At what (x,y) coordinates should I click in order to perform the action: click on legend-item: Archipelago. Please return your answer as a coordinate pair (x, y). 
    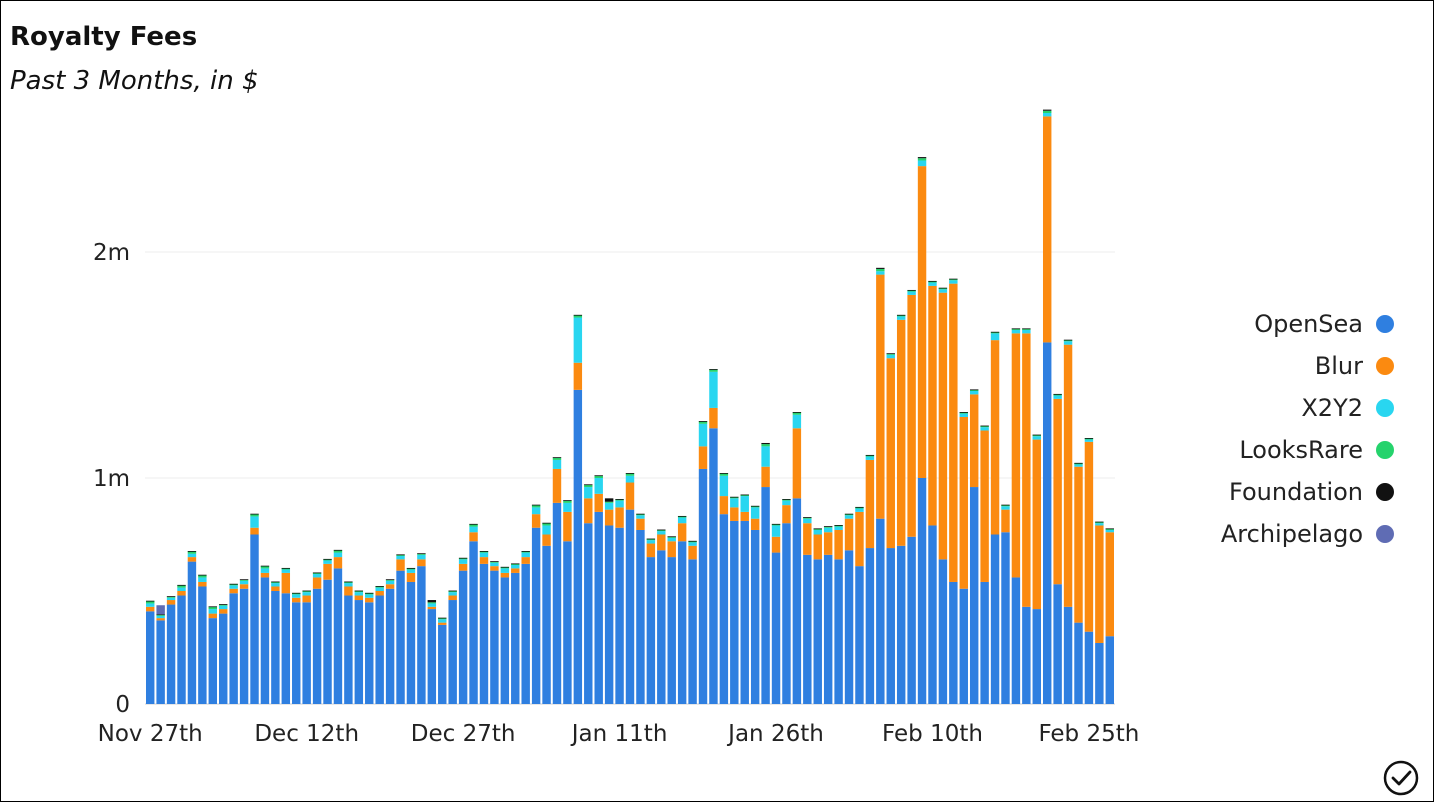
    Looking at the image, I should click on (1307, 534).